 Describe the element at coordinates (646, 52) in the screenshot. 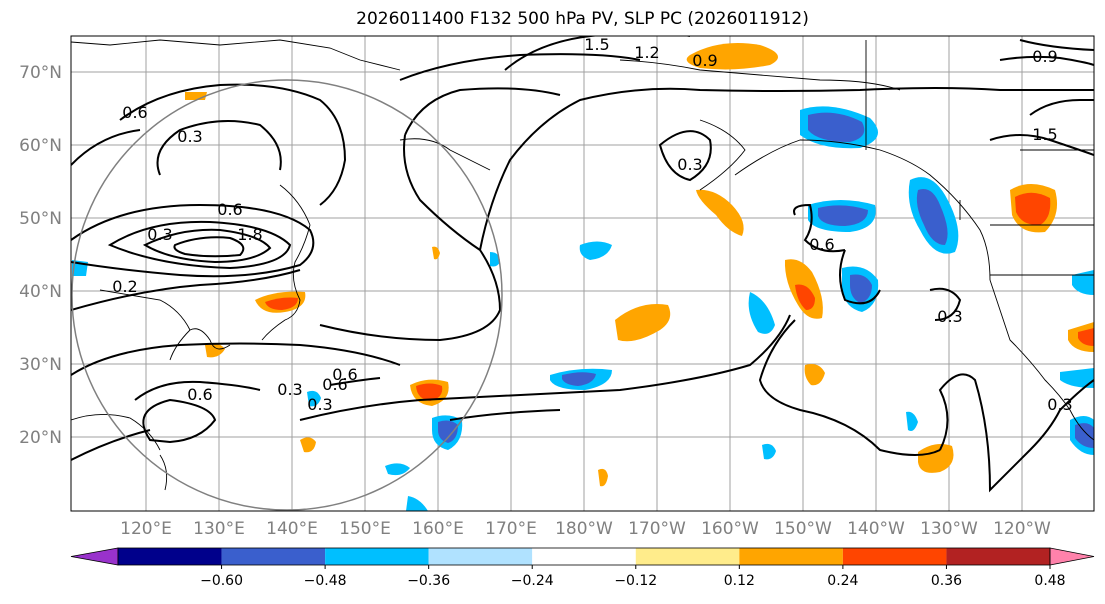

I see `contour-label: 1.2` at that location.